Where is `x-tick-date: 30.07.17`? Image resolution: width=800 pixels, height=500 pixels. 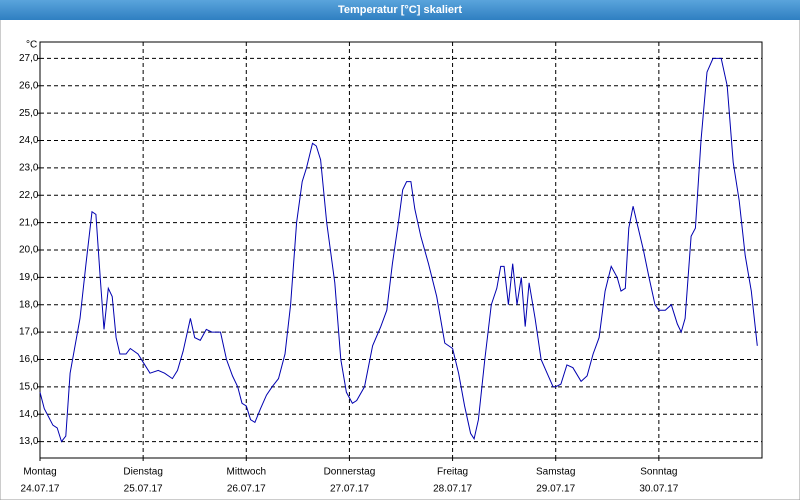 x-tick-date: 30.07.17 is located at coordinates (658, 489).